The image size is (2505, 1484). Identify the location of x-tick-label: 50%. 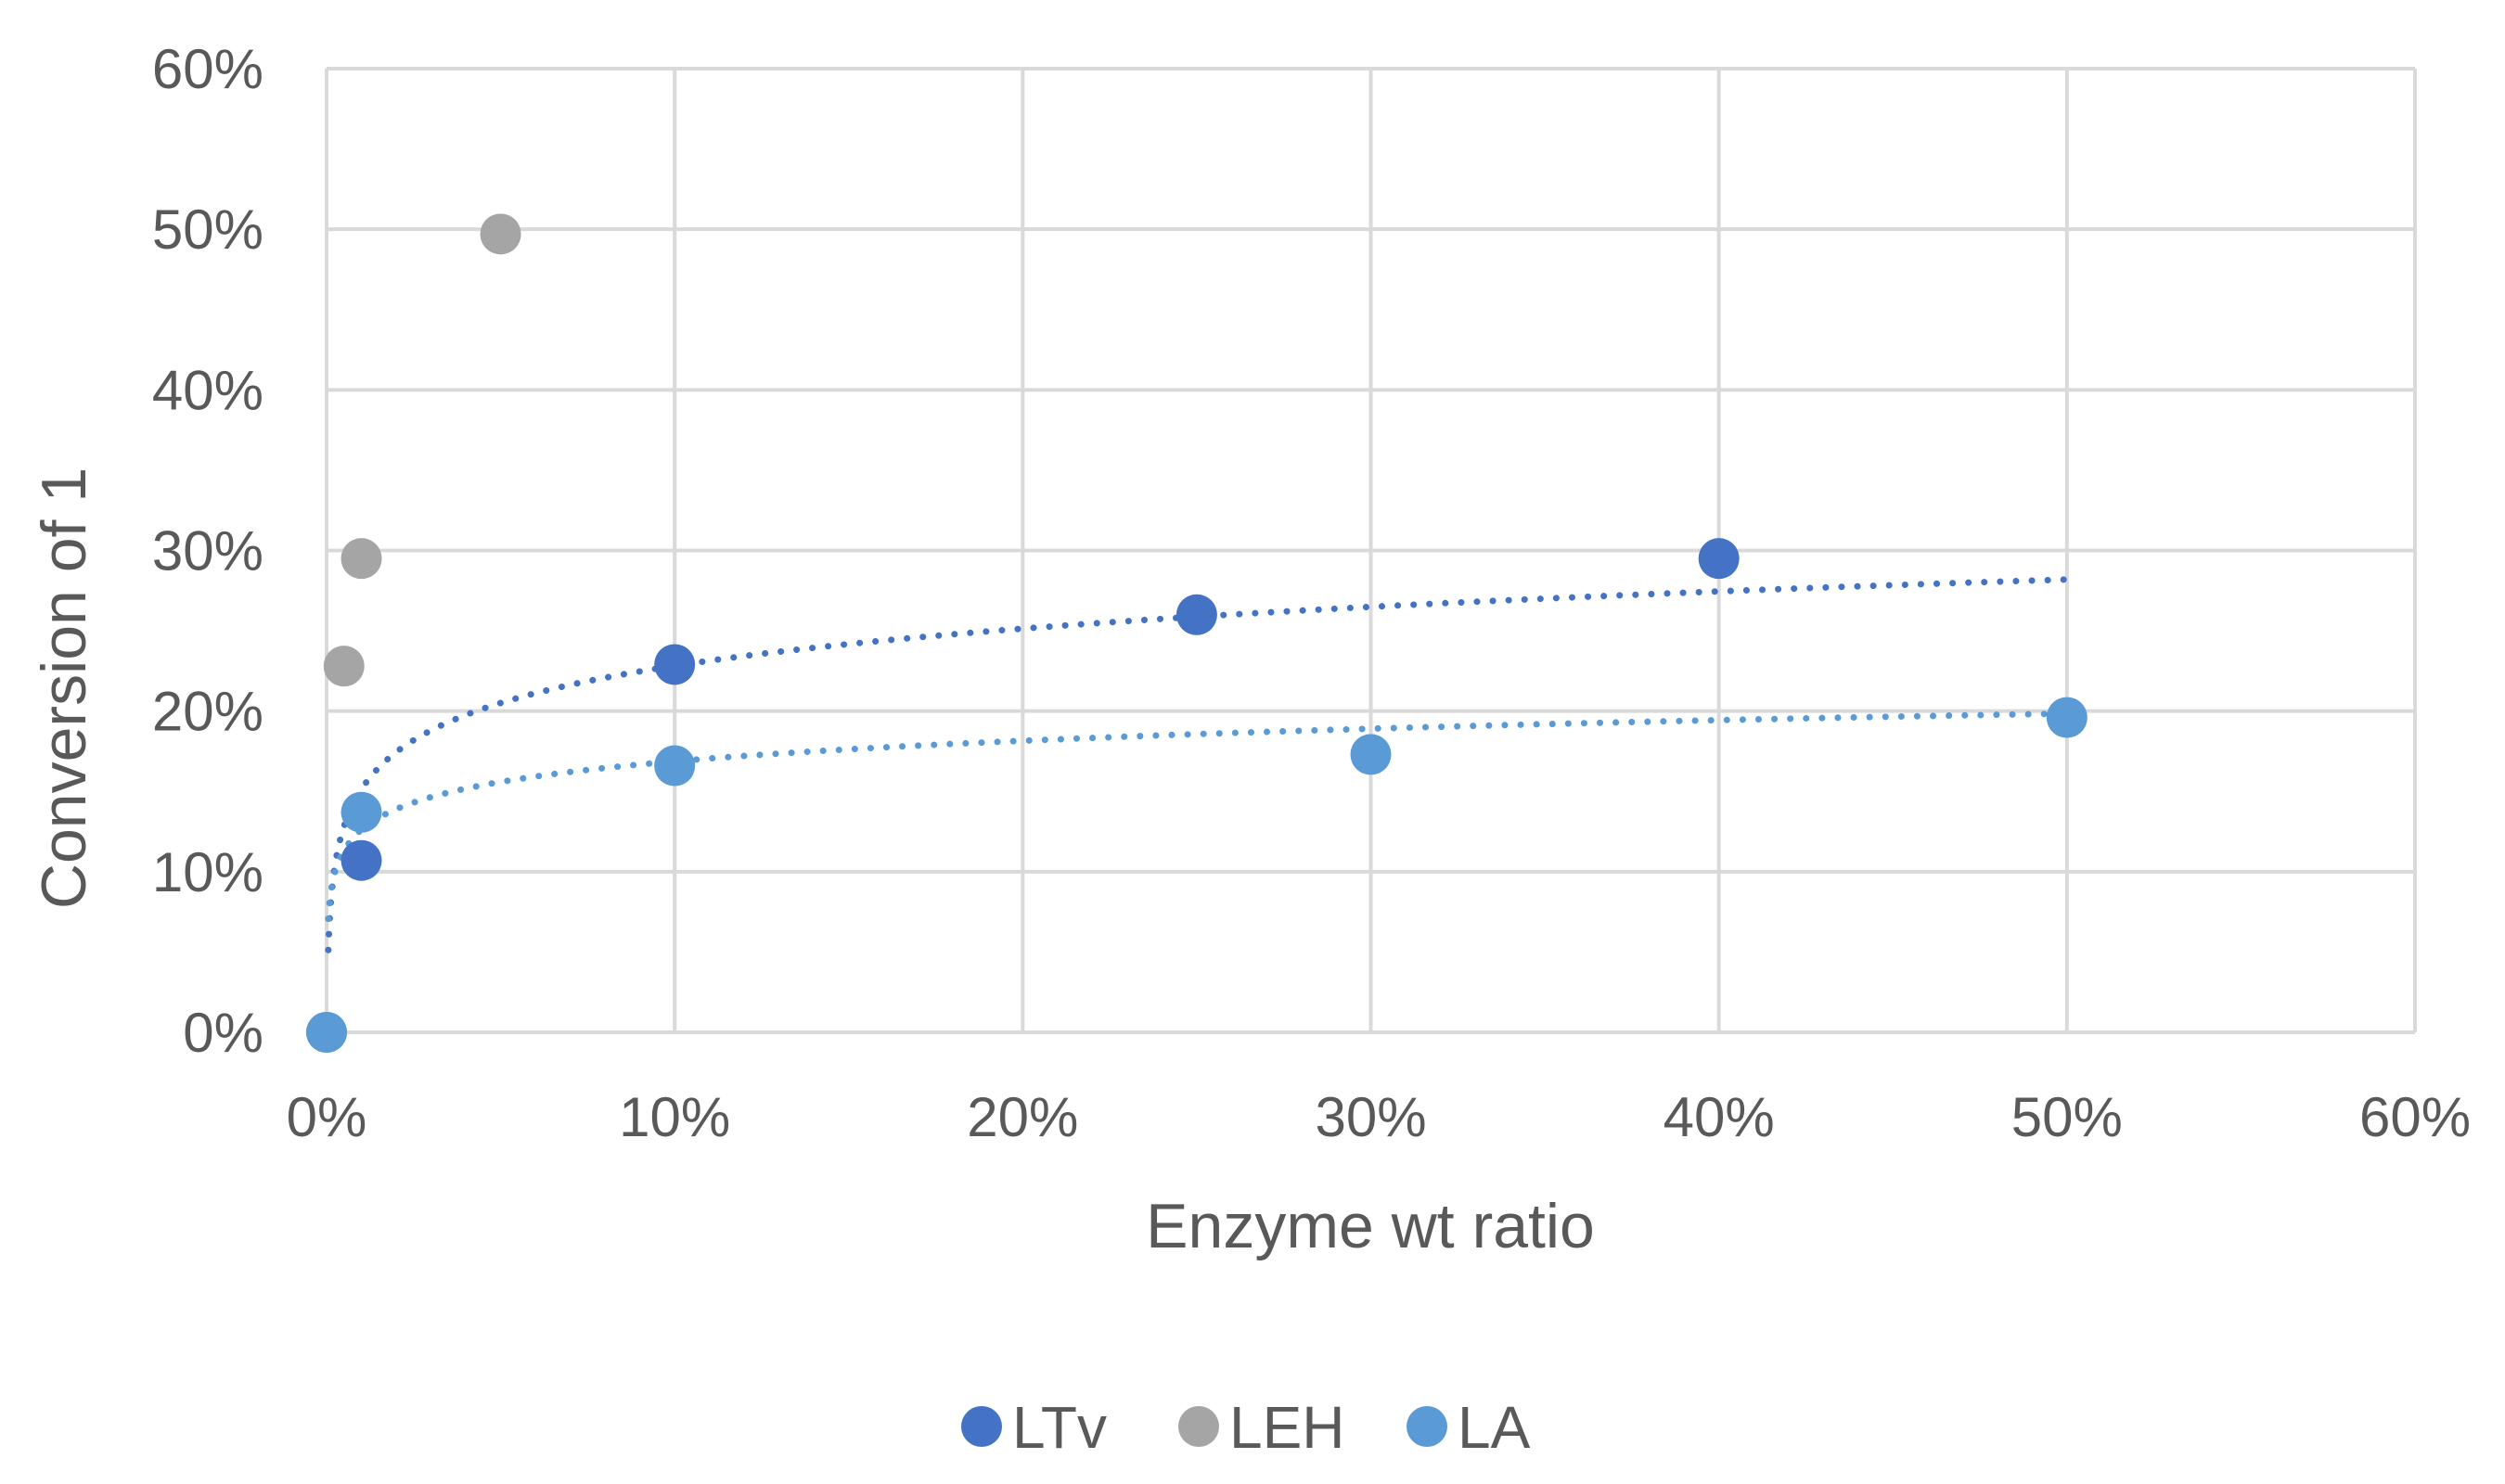
(2067, 1117).